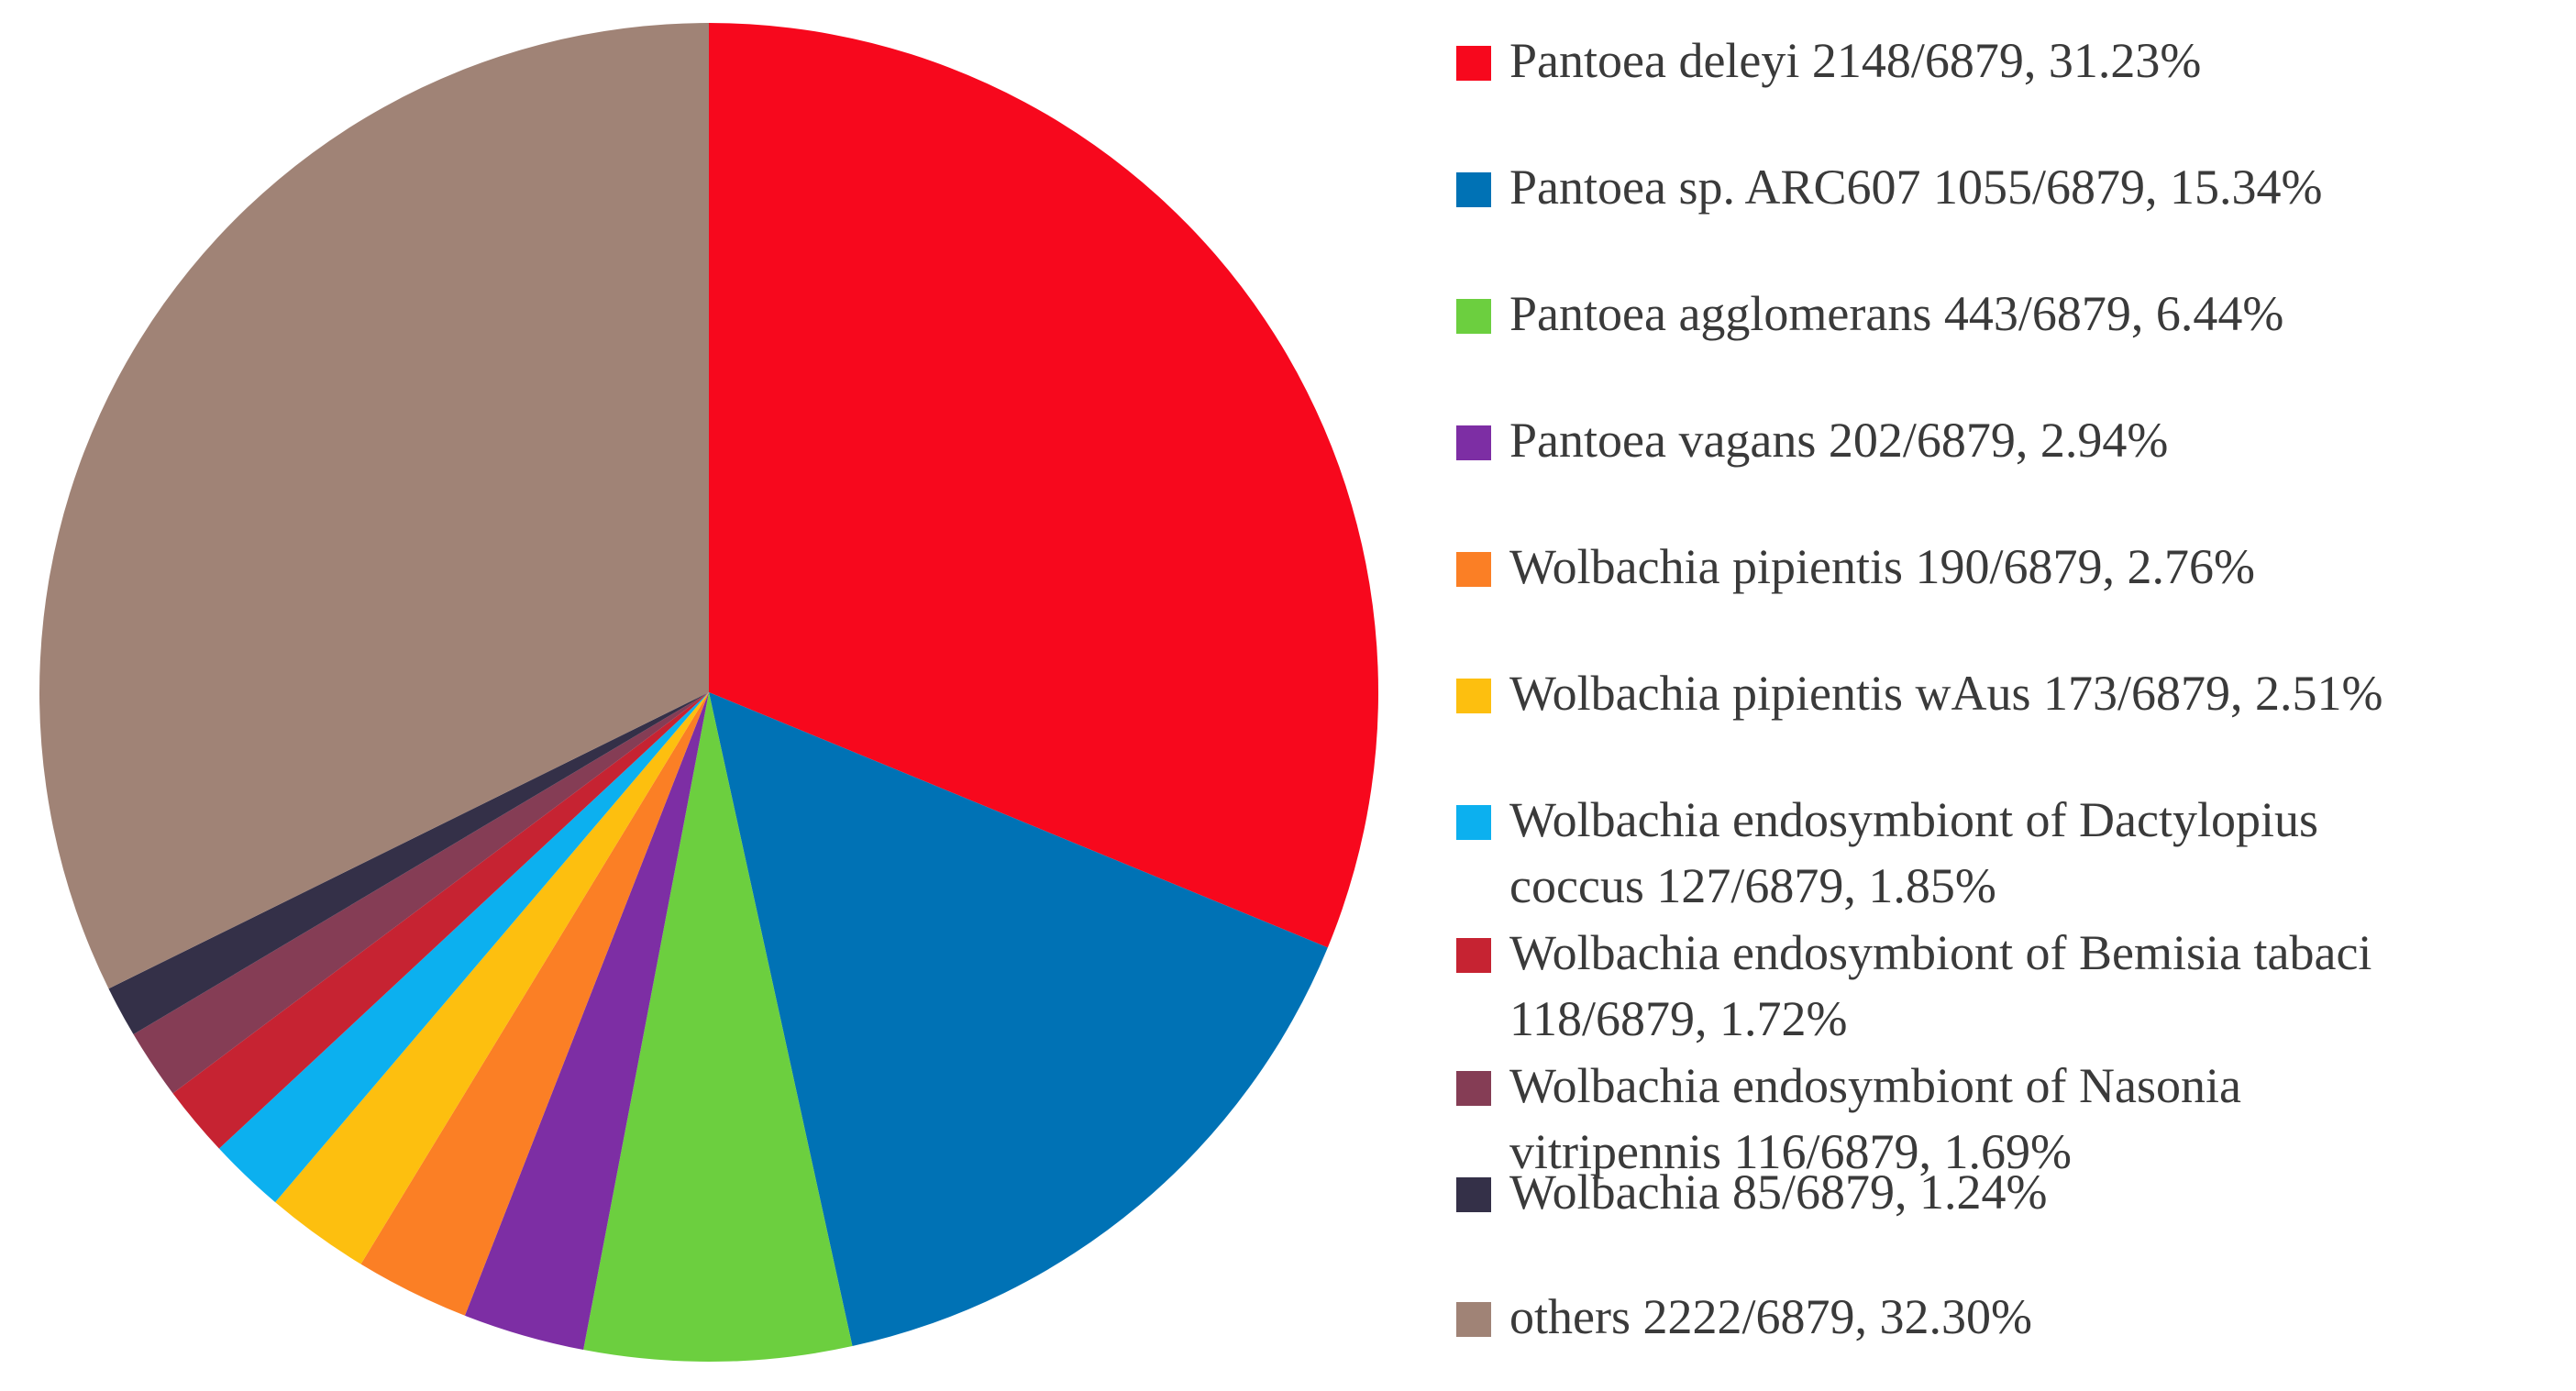 The width and height of the screenshot is (2576, 1391). I want to click on legend-label: Pantoea agglomerans 443/6879, 6.44%, so click(1896, 314).